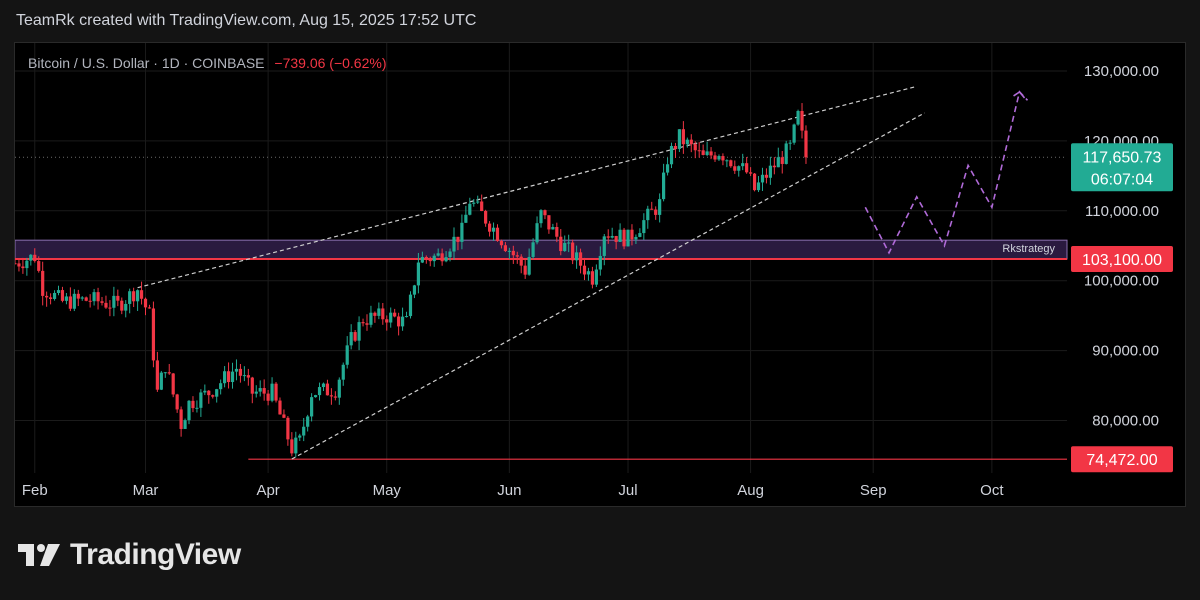  Describe the element at coordinates (627, 490) in the screenshot. I see `x-tick-label: Jul` at that location.